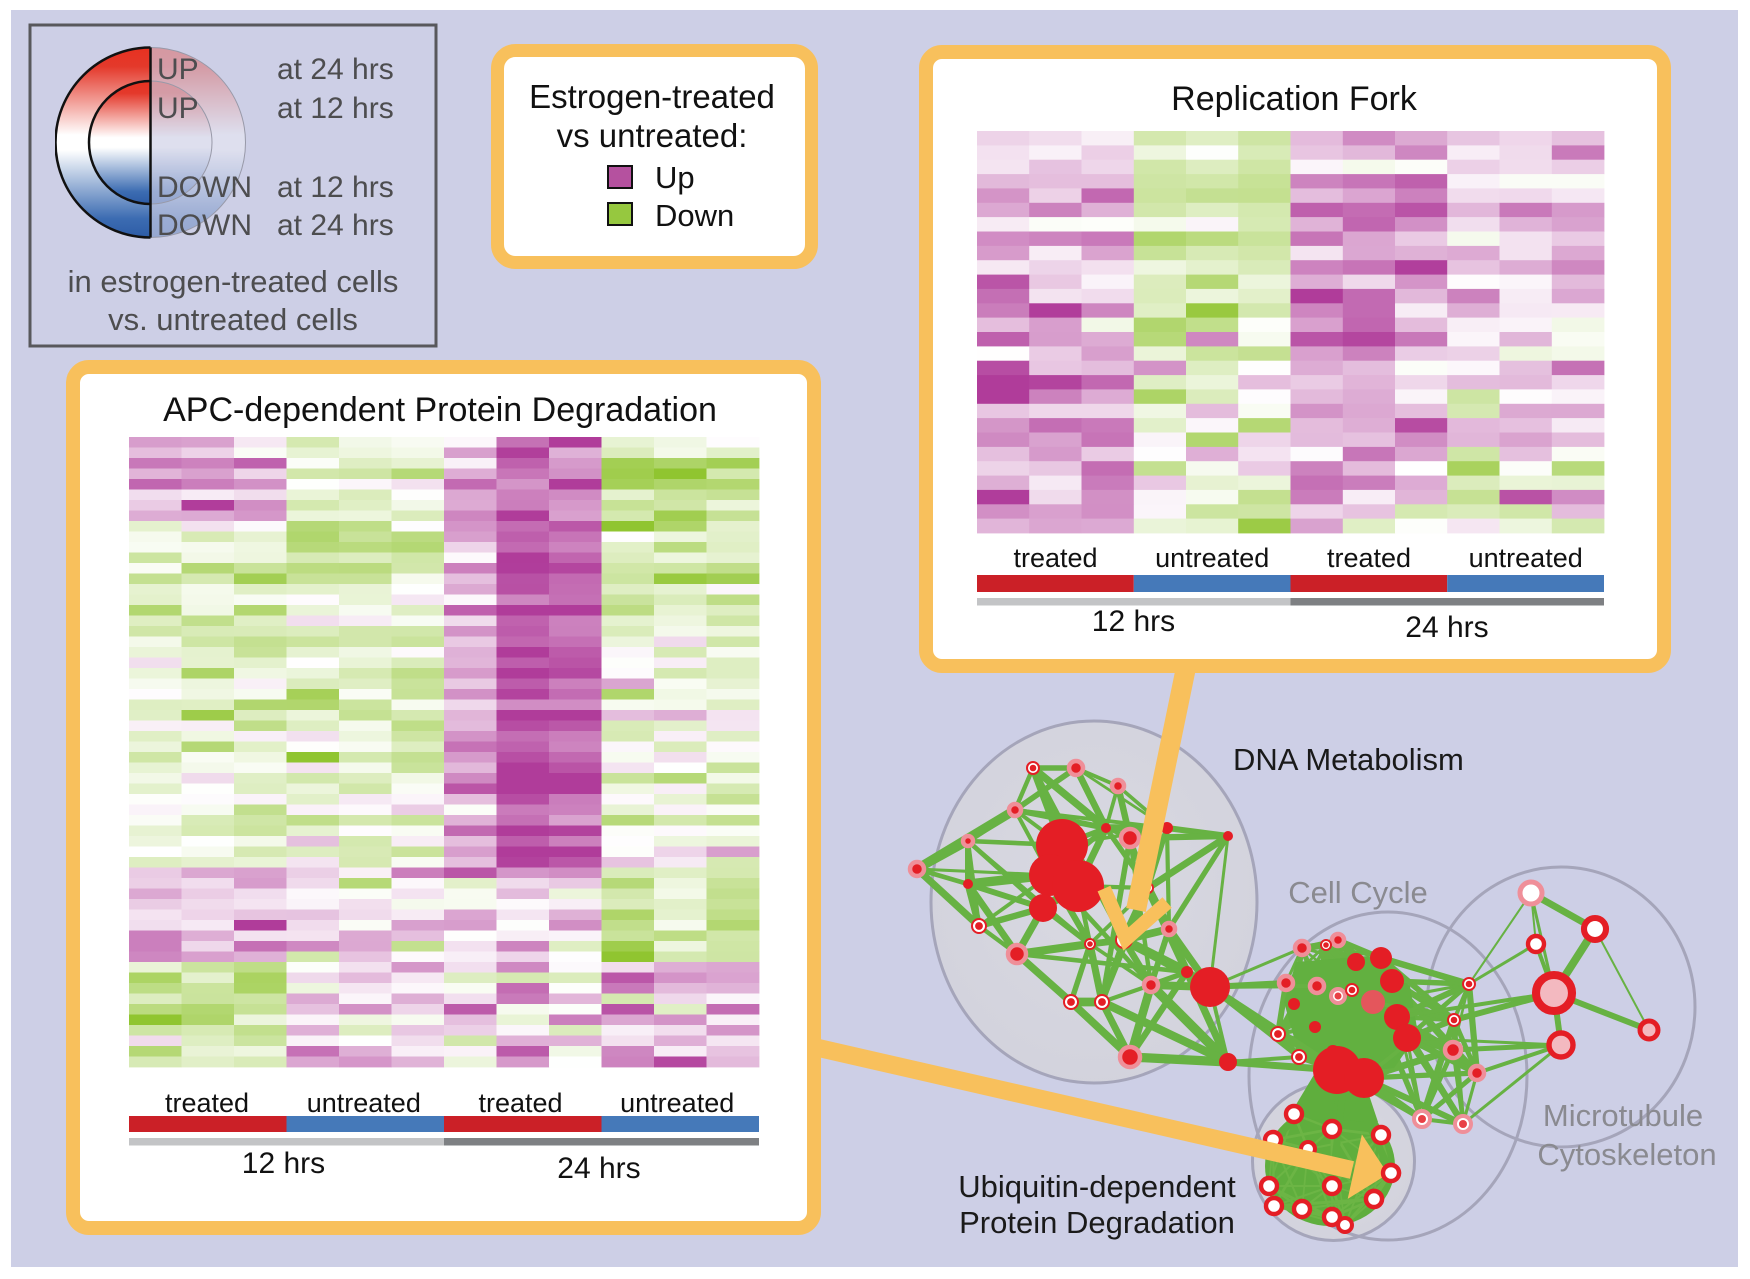 The width and height of the screenshot is (1750, 1279). I want to click on svg-text: Microtubule, so click(1623, 1115).